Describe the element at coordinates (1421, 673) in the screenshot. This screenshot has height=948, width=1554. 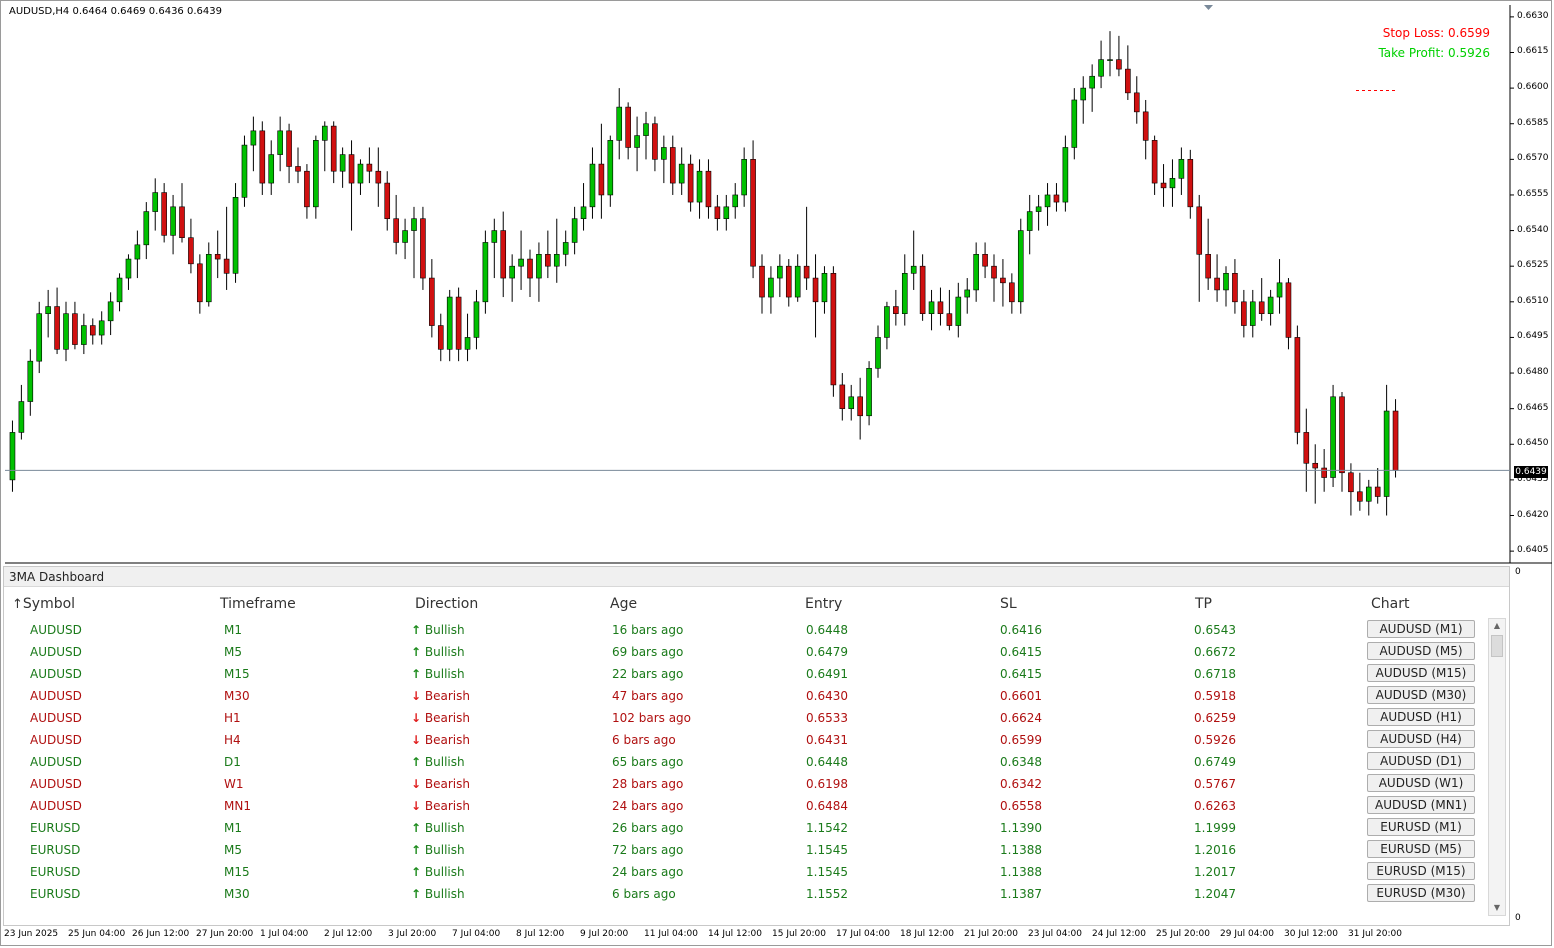
I see `open-chart-button: AUDUSD (M15)` at that location.